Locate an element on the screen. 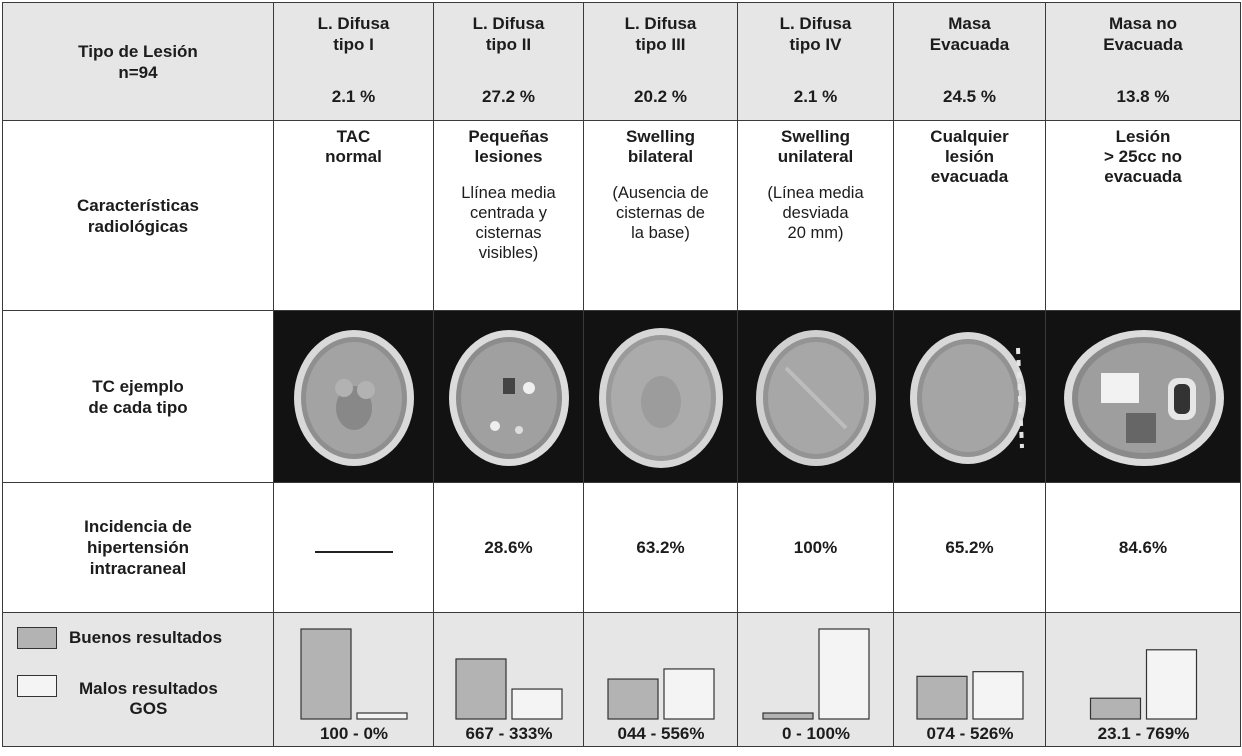 The width and height of the screenshot is (1242, 756). radiologic-bold-line: Pequeñas is located at coordinates (508, 136).